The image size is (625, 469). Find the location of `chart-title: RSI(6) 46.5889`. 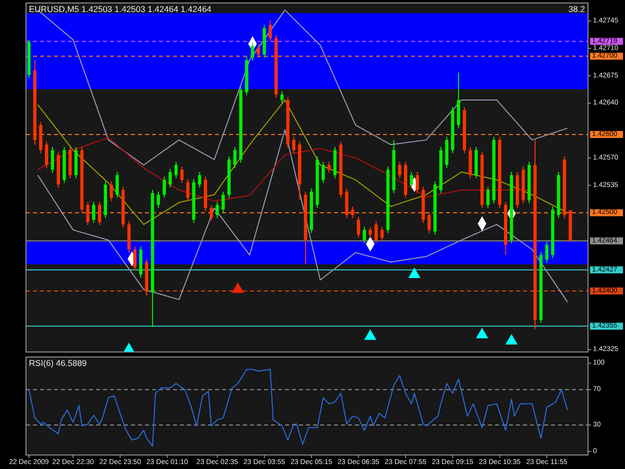

chart-title: RSI(6) 46.5889 is located at coordinates (58, 363).